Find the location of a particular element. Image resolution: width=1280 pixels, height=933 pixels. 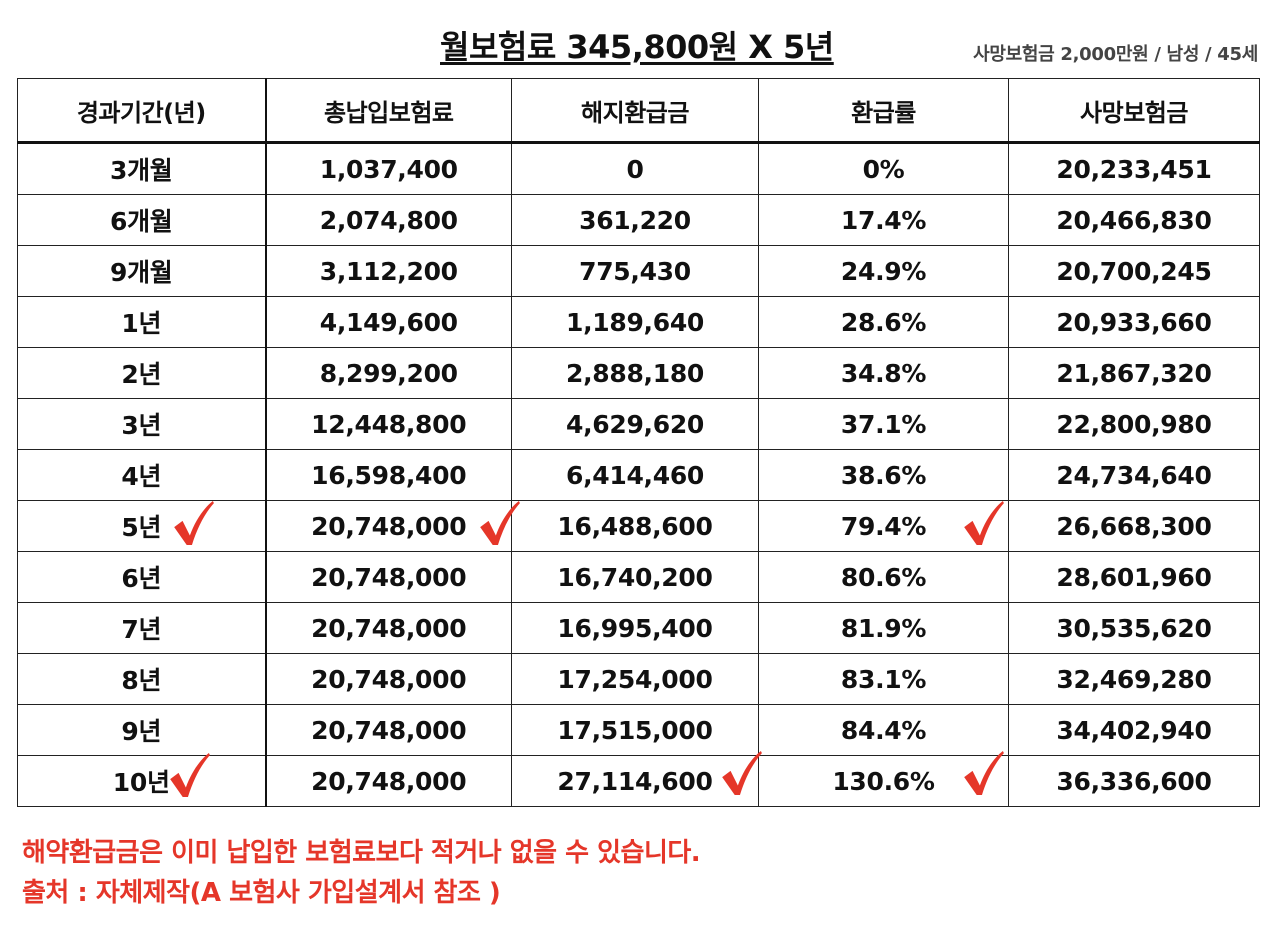

cell-refund-rate: 80.6% is located at coordinates (883, 577).